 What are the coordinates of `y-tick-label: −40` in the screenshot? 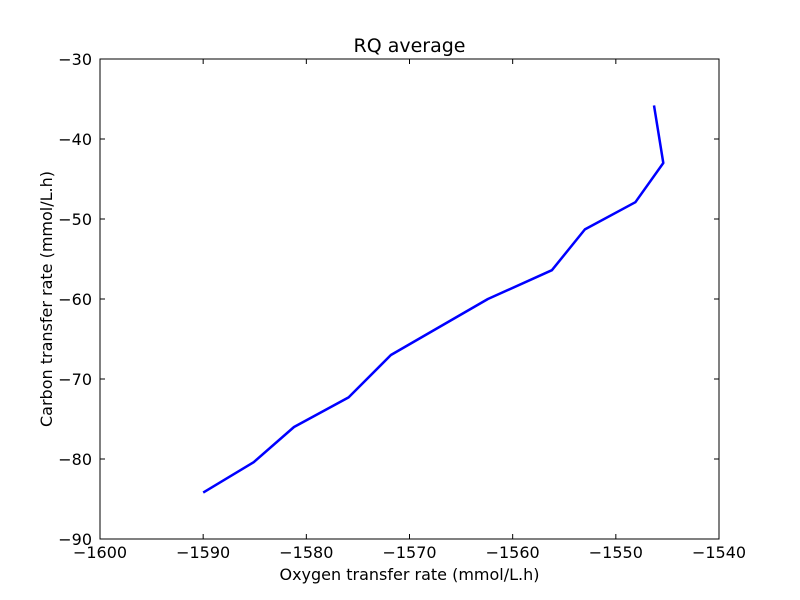 It's located at (75, 139).